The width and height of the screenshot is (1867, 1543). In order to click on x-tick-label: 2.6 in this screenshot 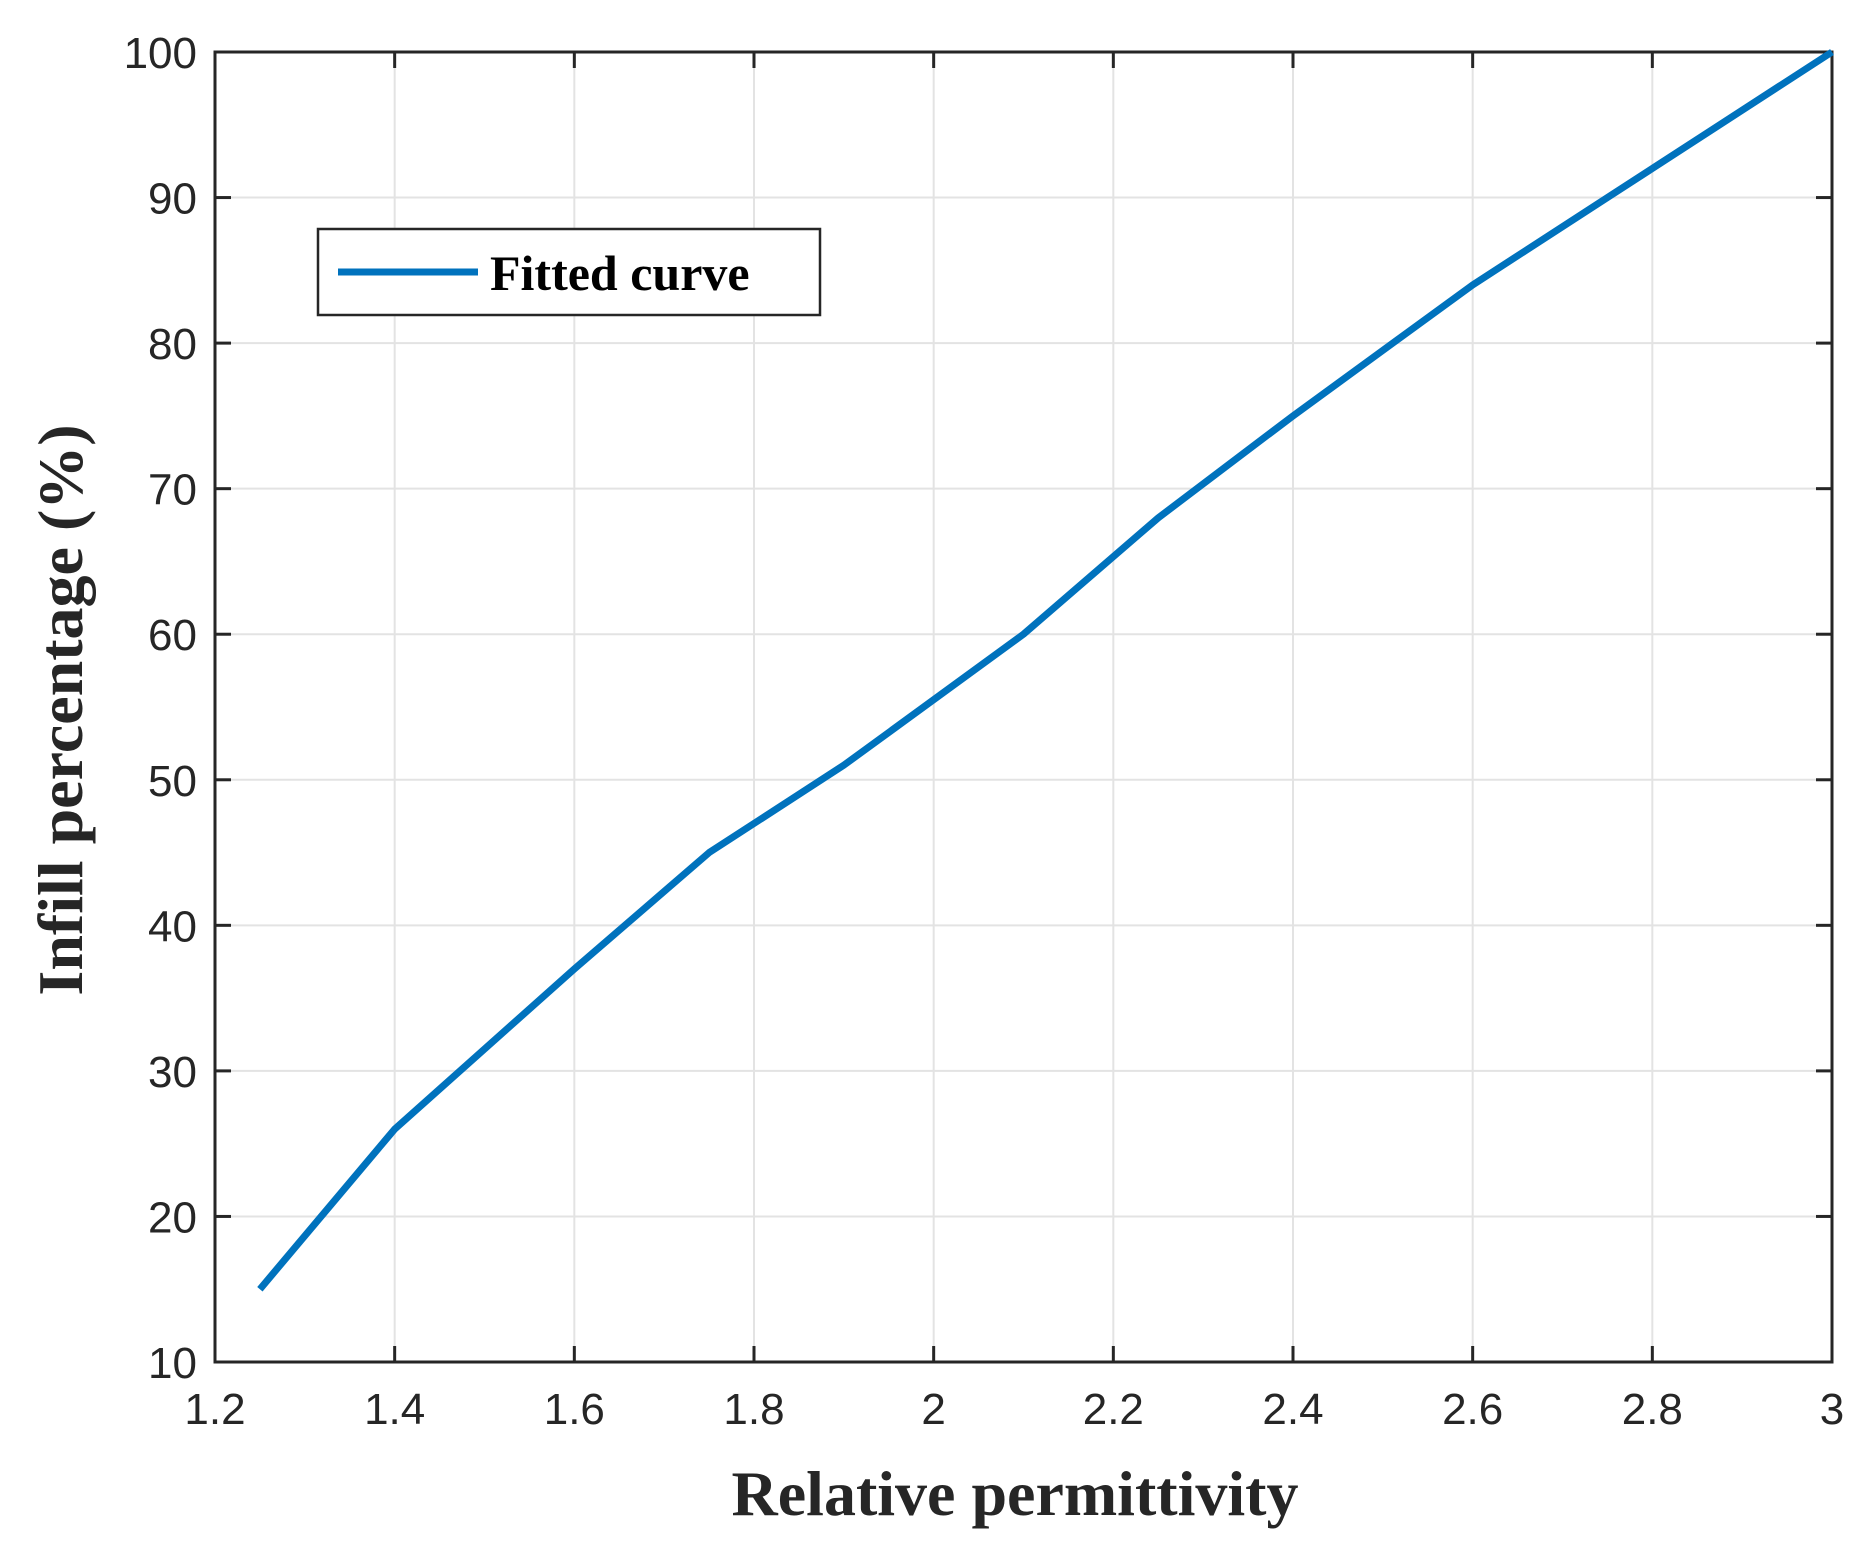, I will do `click(1472, 1409)`.